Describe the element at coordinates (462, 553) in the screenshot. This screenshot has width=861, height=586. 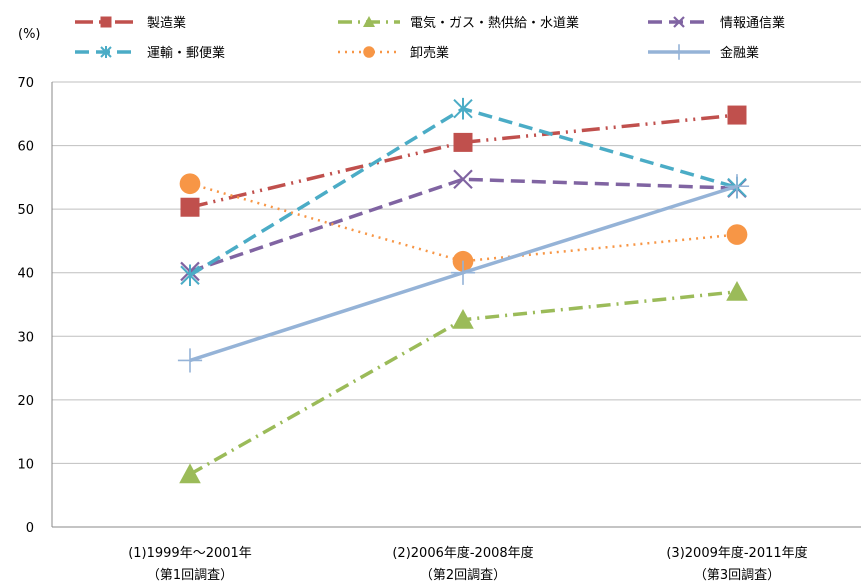
I see `x-tick-label: (2)2006年度-2008年度` at that location.